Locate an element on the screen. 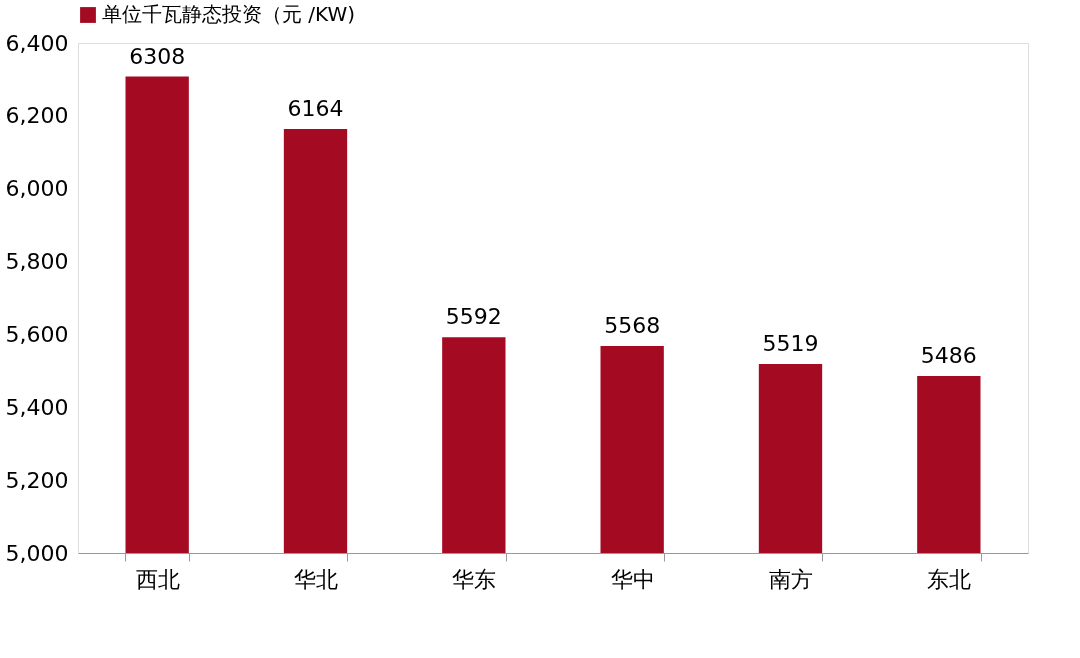  x-tick-label: 华东 is located at coordinates (474, 579).